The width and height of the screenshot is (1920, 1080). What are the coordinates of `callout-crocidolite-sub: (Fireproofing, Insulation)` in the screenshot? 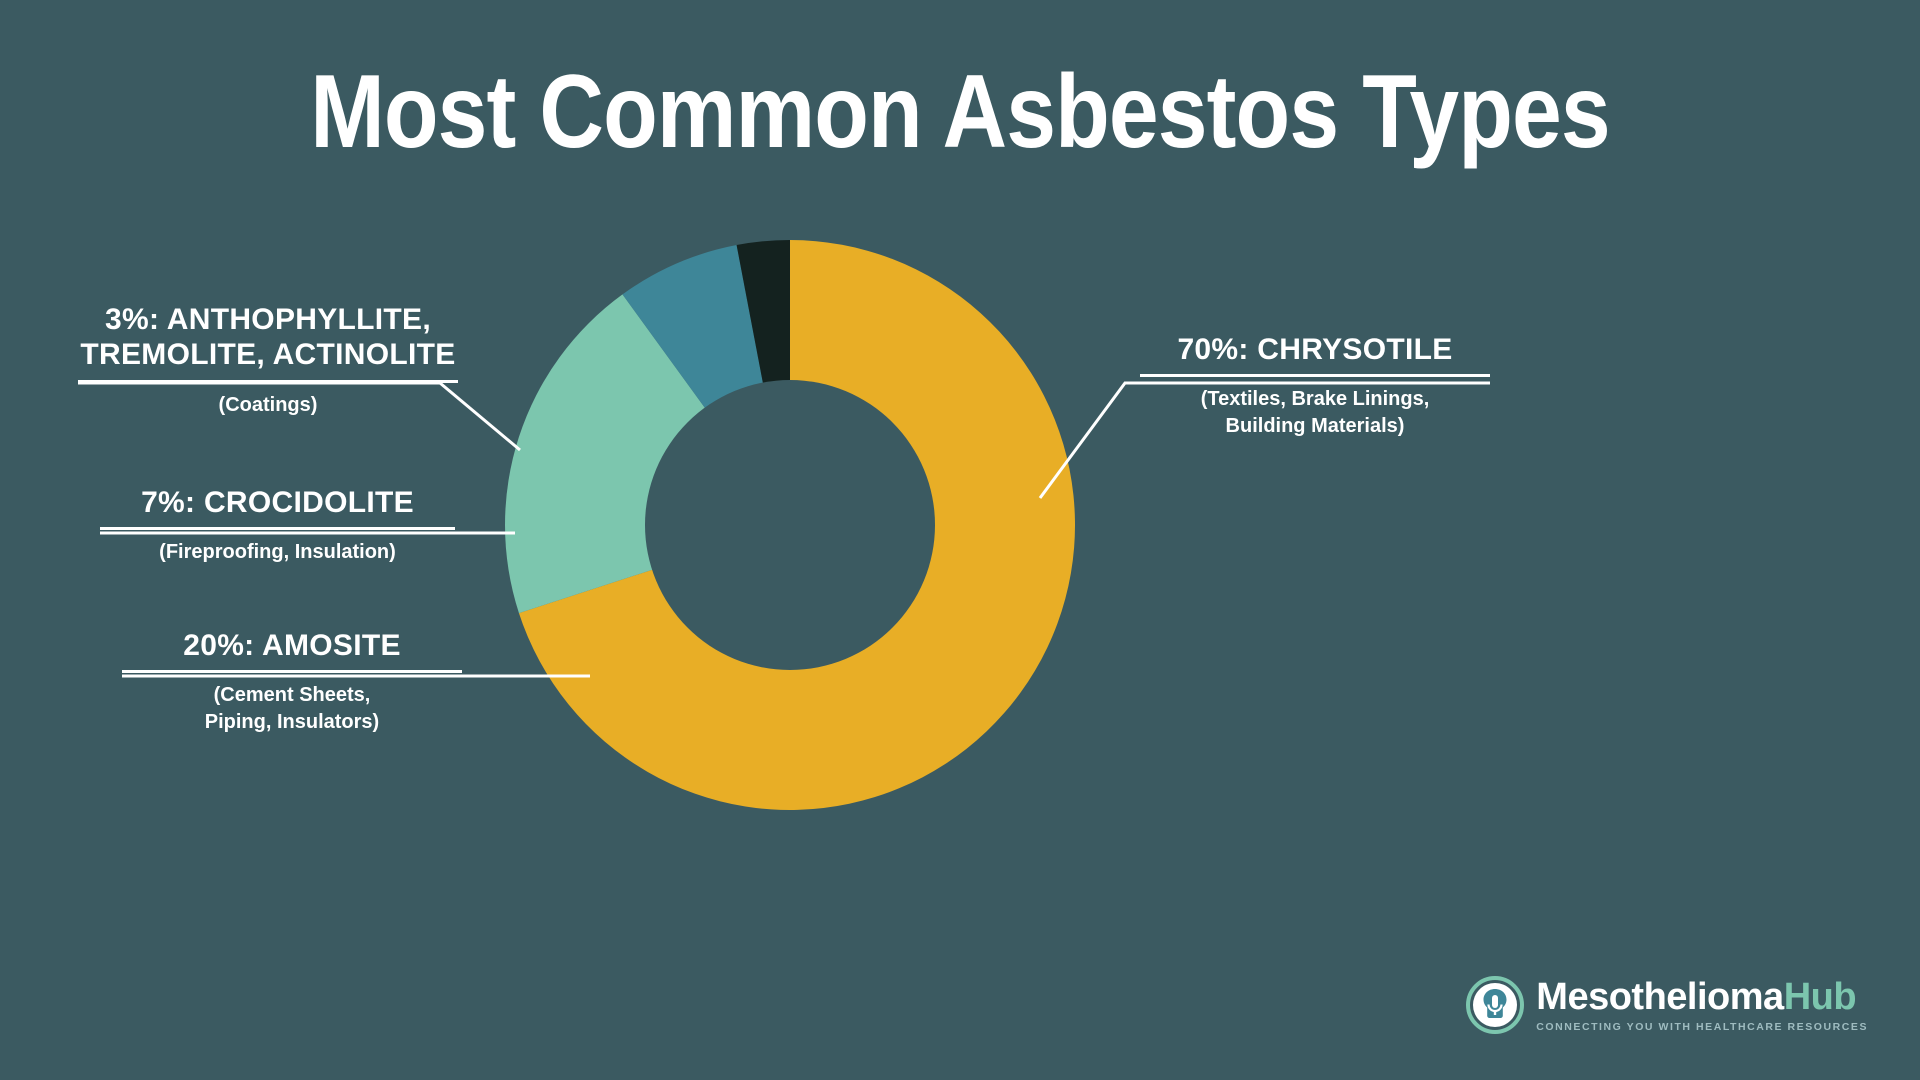 It's located at (277, 552).